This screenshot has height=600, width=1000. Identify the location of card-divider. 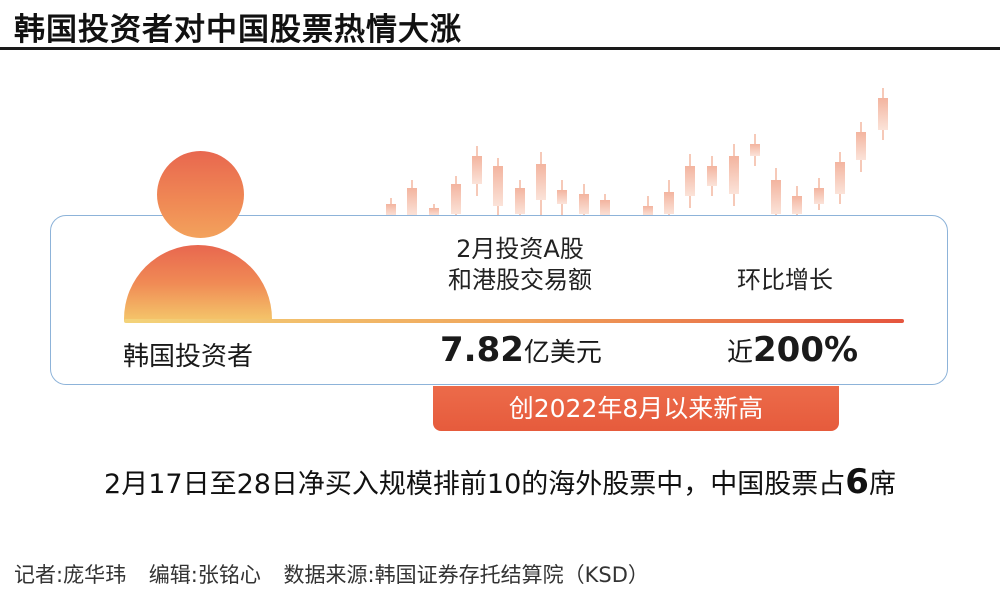
(514, 321).